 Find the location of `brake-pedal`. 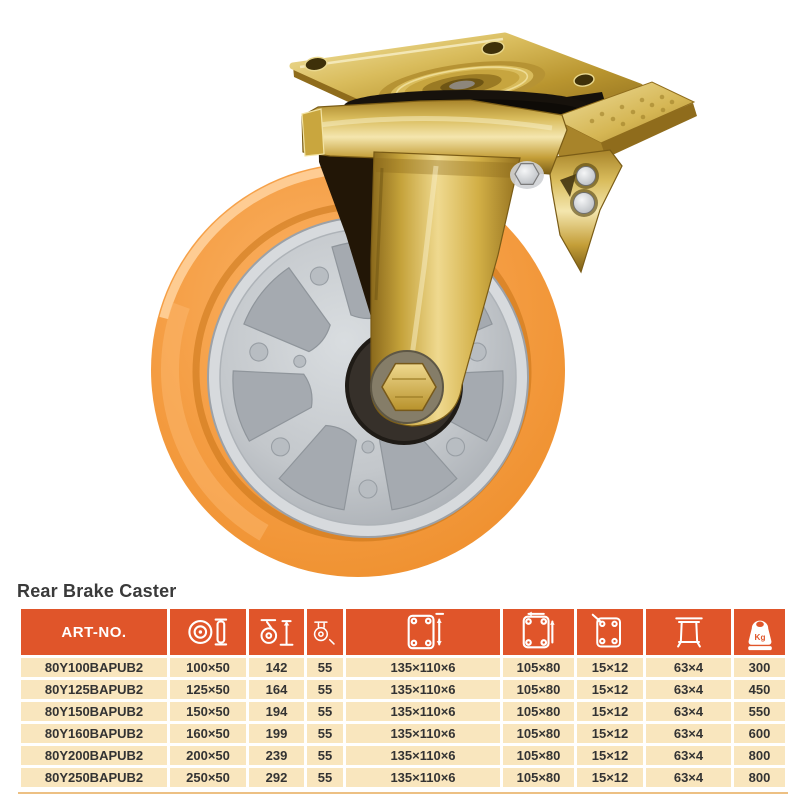

brake-pedal is located at coordinates (623, 112).